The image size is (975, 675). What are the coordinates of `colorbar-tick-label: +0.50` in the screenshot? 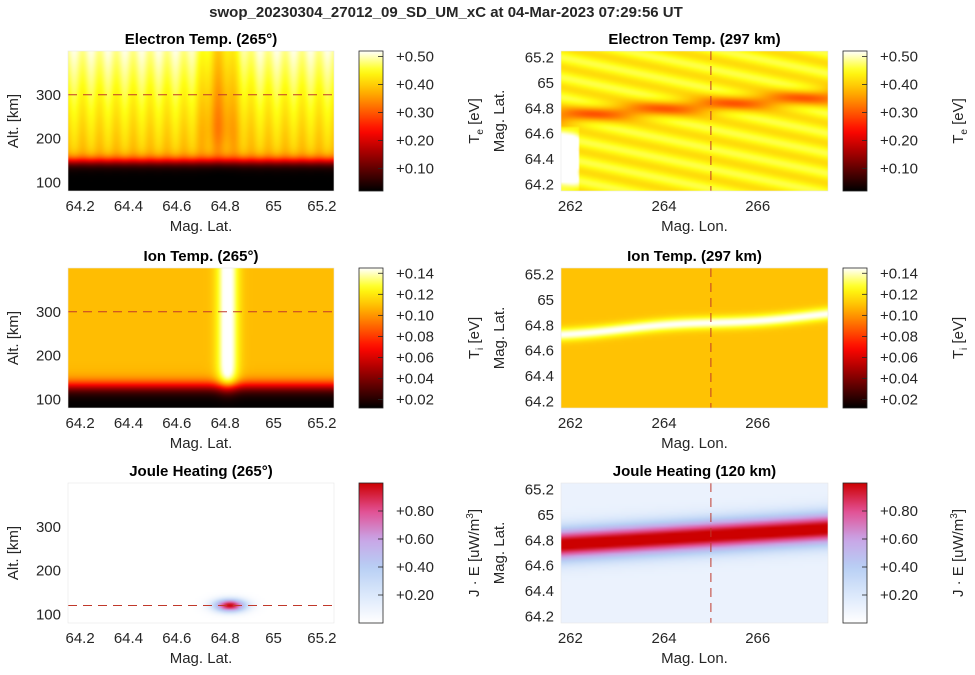 It's located at (415, 57).